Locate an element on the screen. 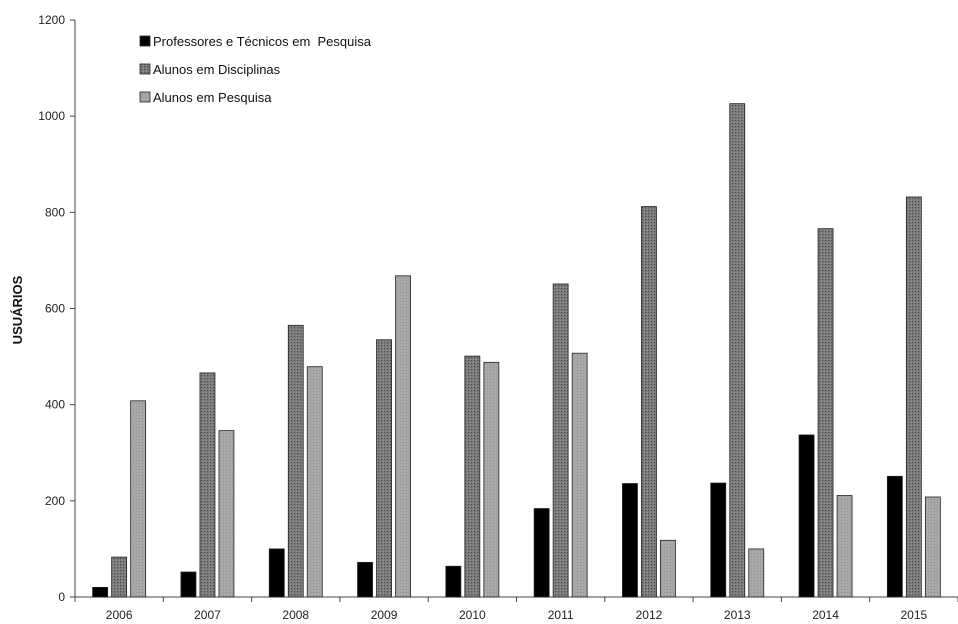  bar-3-2013 is located at coordinates (756, 573).